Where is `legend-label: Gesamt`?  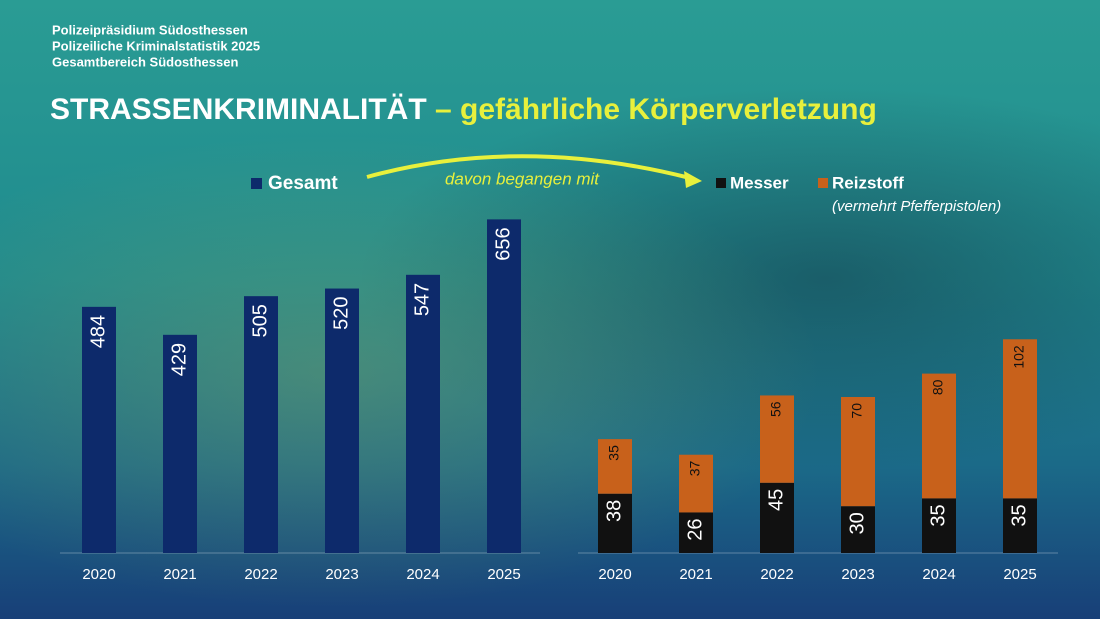 legend-label: Gesamt is located at coordinates (303, 183).